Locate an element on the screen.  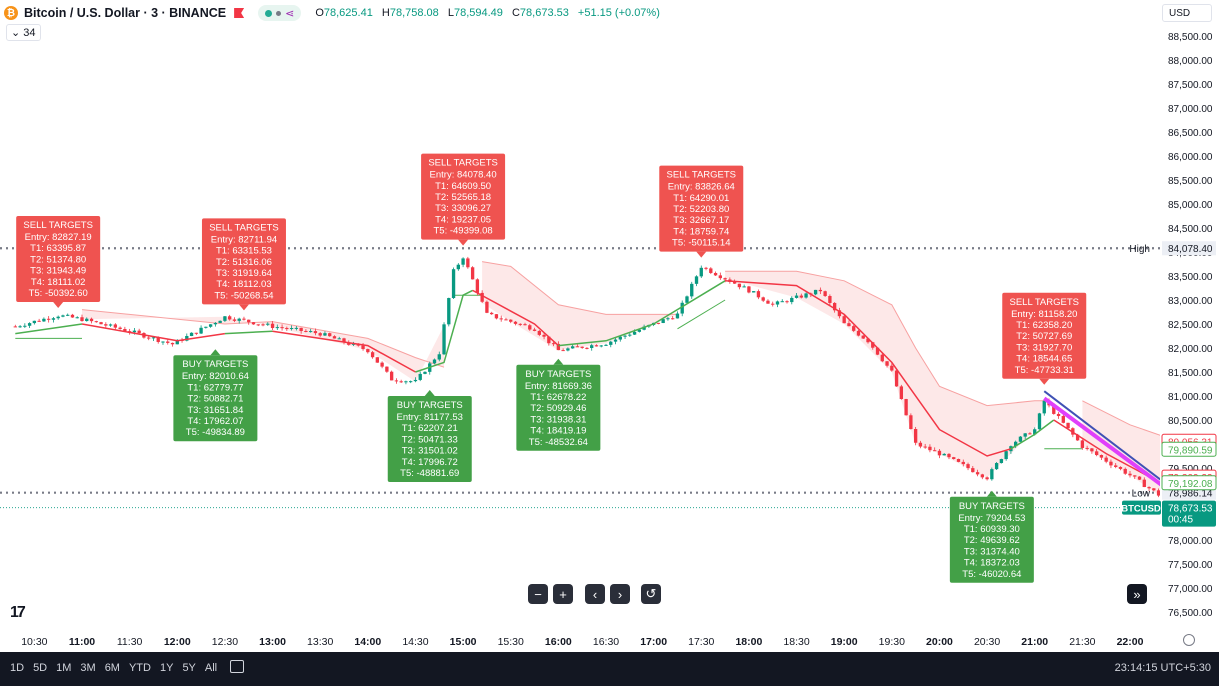
zoom-out-button: − is located at coordinates (538, 594).